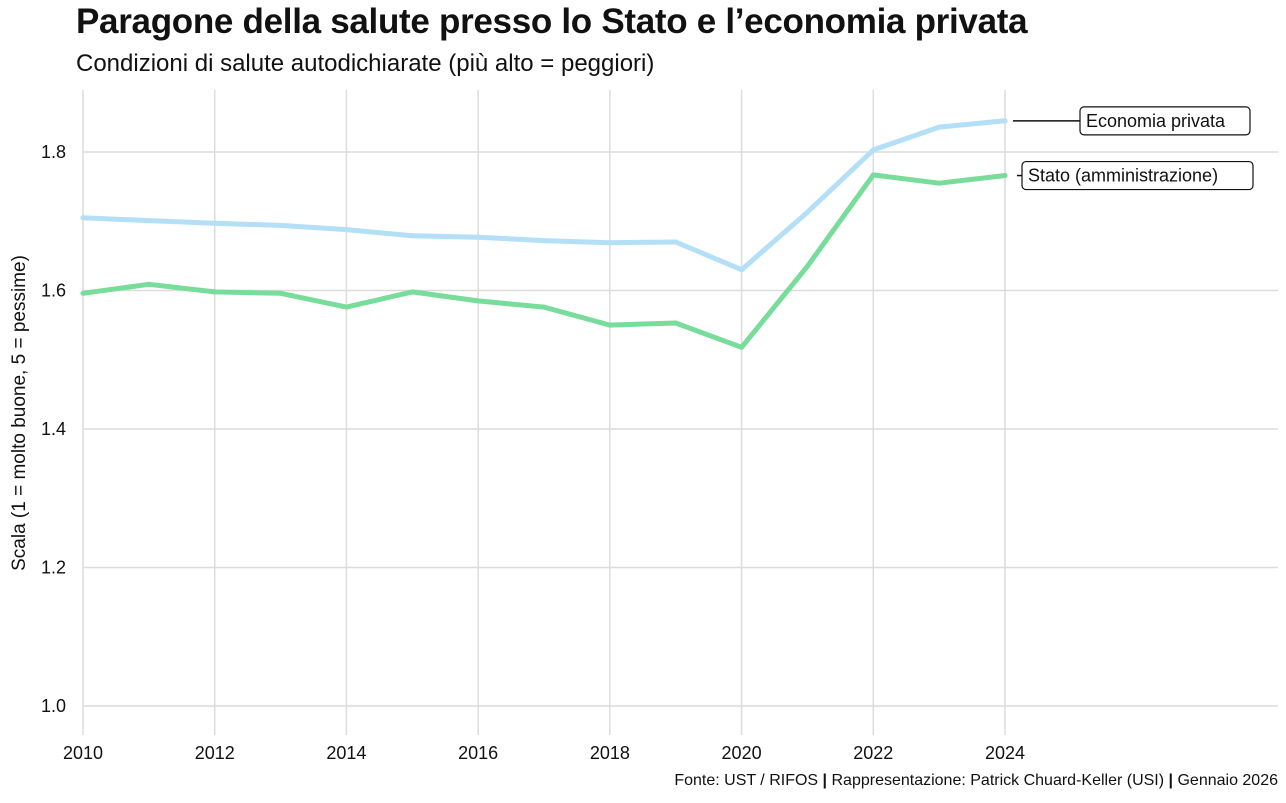 This screenshot has width=1286, height=803. I want to click on x-tick-label: 2014, so click(346, 753).